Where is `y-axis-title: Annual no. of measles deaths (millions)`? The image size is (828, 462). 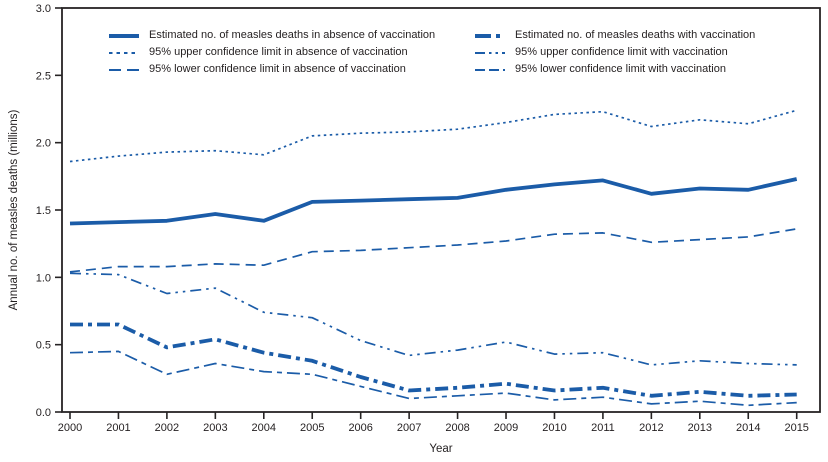
y-axis-title: Annual no. of measles deaths (millions) is located at coordinates (14, 210).